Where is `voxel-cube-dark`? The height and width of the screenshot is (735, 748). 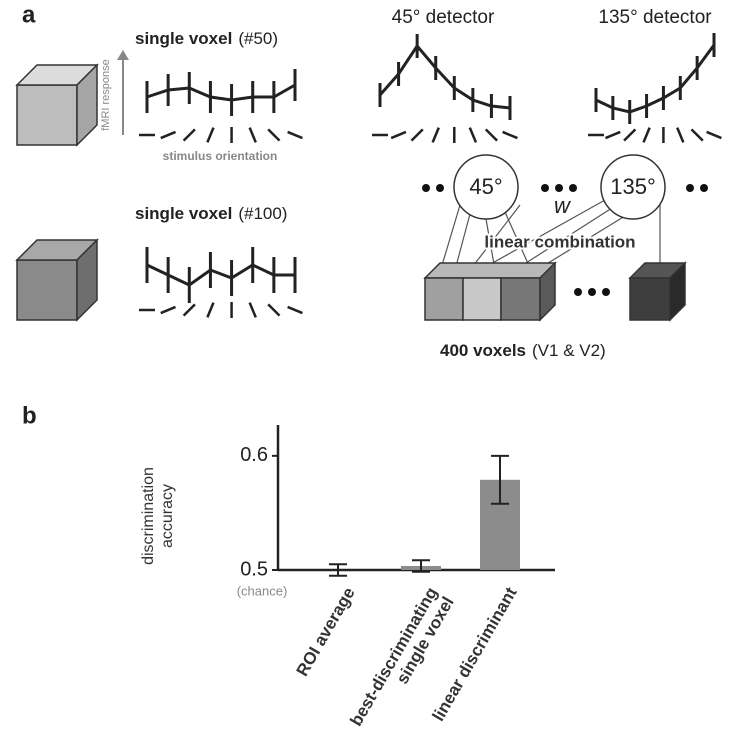 voxel-cube-dark is located at coordinates (57, 280).